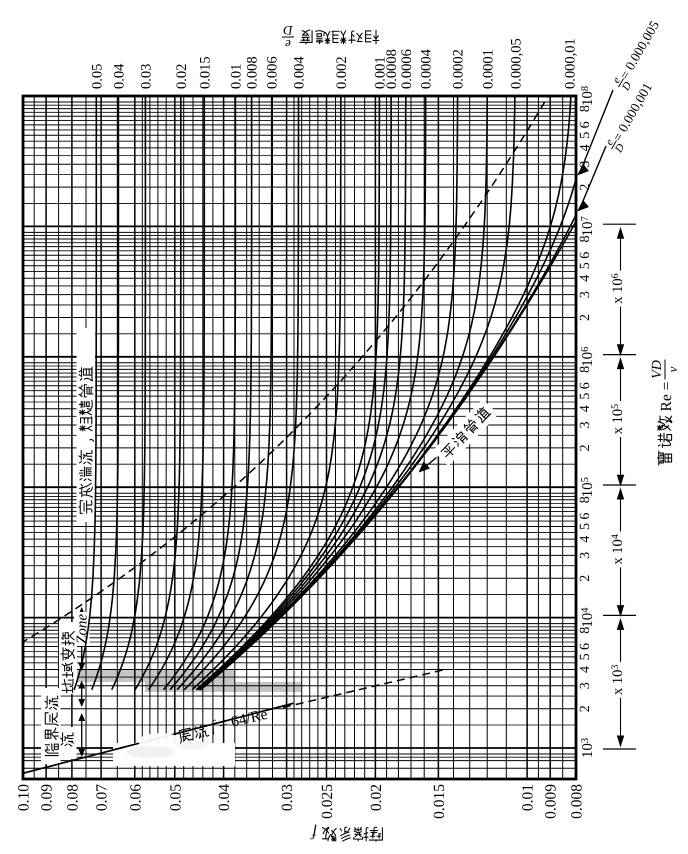 Image resolution: width=688 pixels, height=854 pixels. Describe the element at coordinates (618, 680) in the screenshot. I see `svg-text: x 103` at that location.